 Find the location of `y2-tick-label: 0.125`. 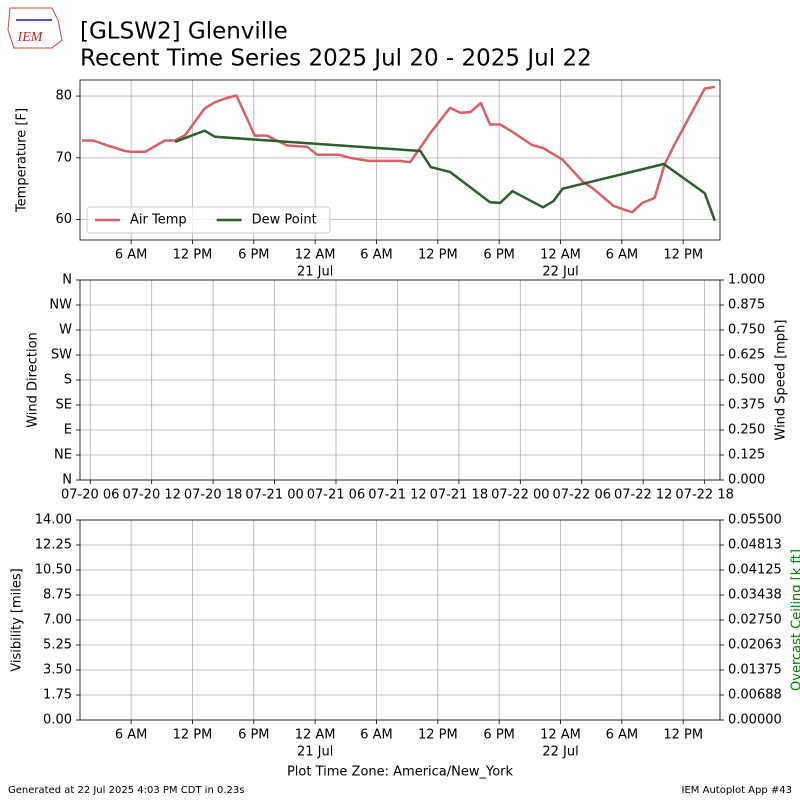

y2-tick-label: 0.125 is located at coordinates (746, 455).